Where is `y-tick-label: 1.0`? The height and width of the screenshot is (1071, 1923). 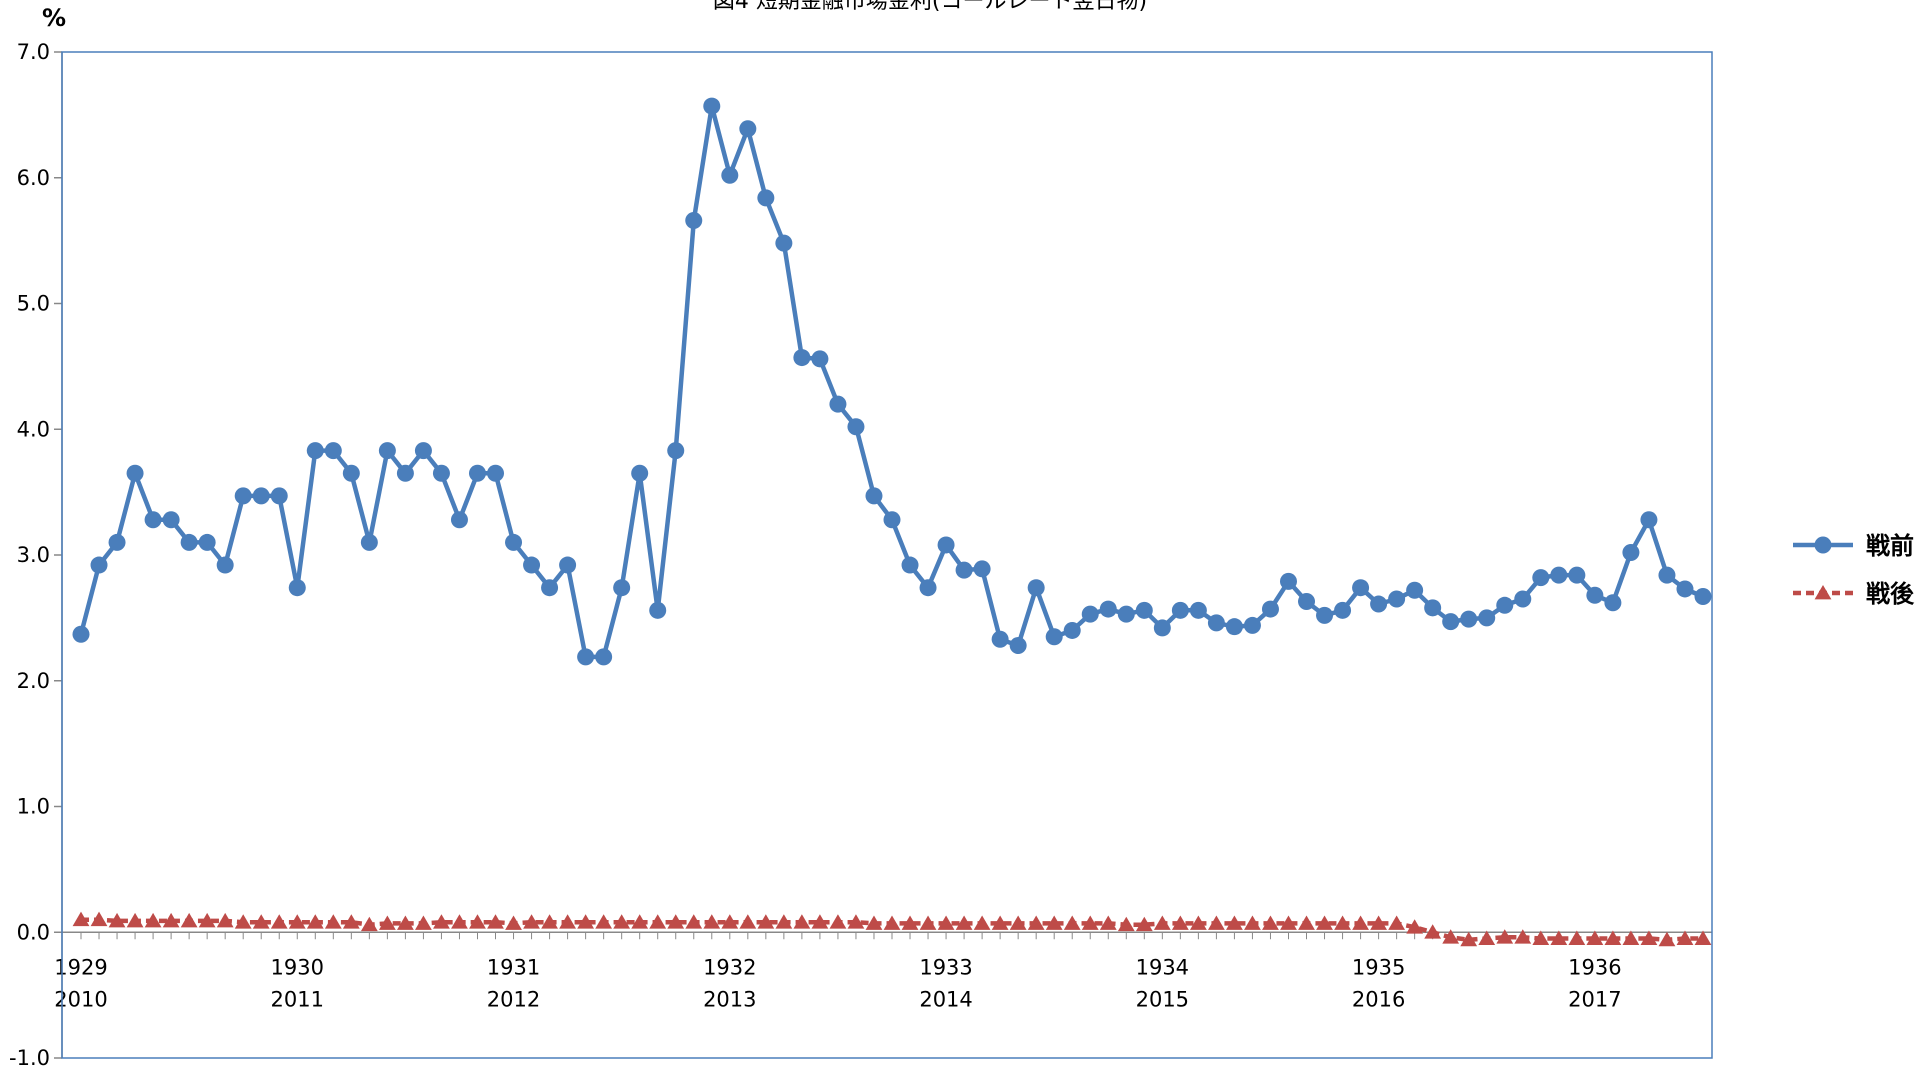
y-tick-label: 1.0 is located at coordinates (33, 807).